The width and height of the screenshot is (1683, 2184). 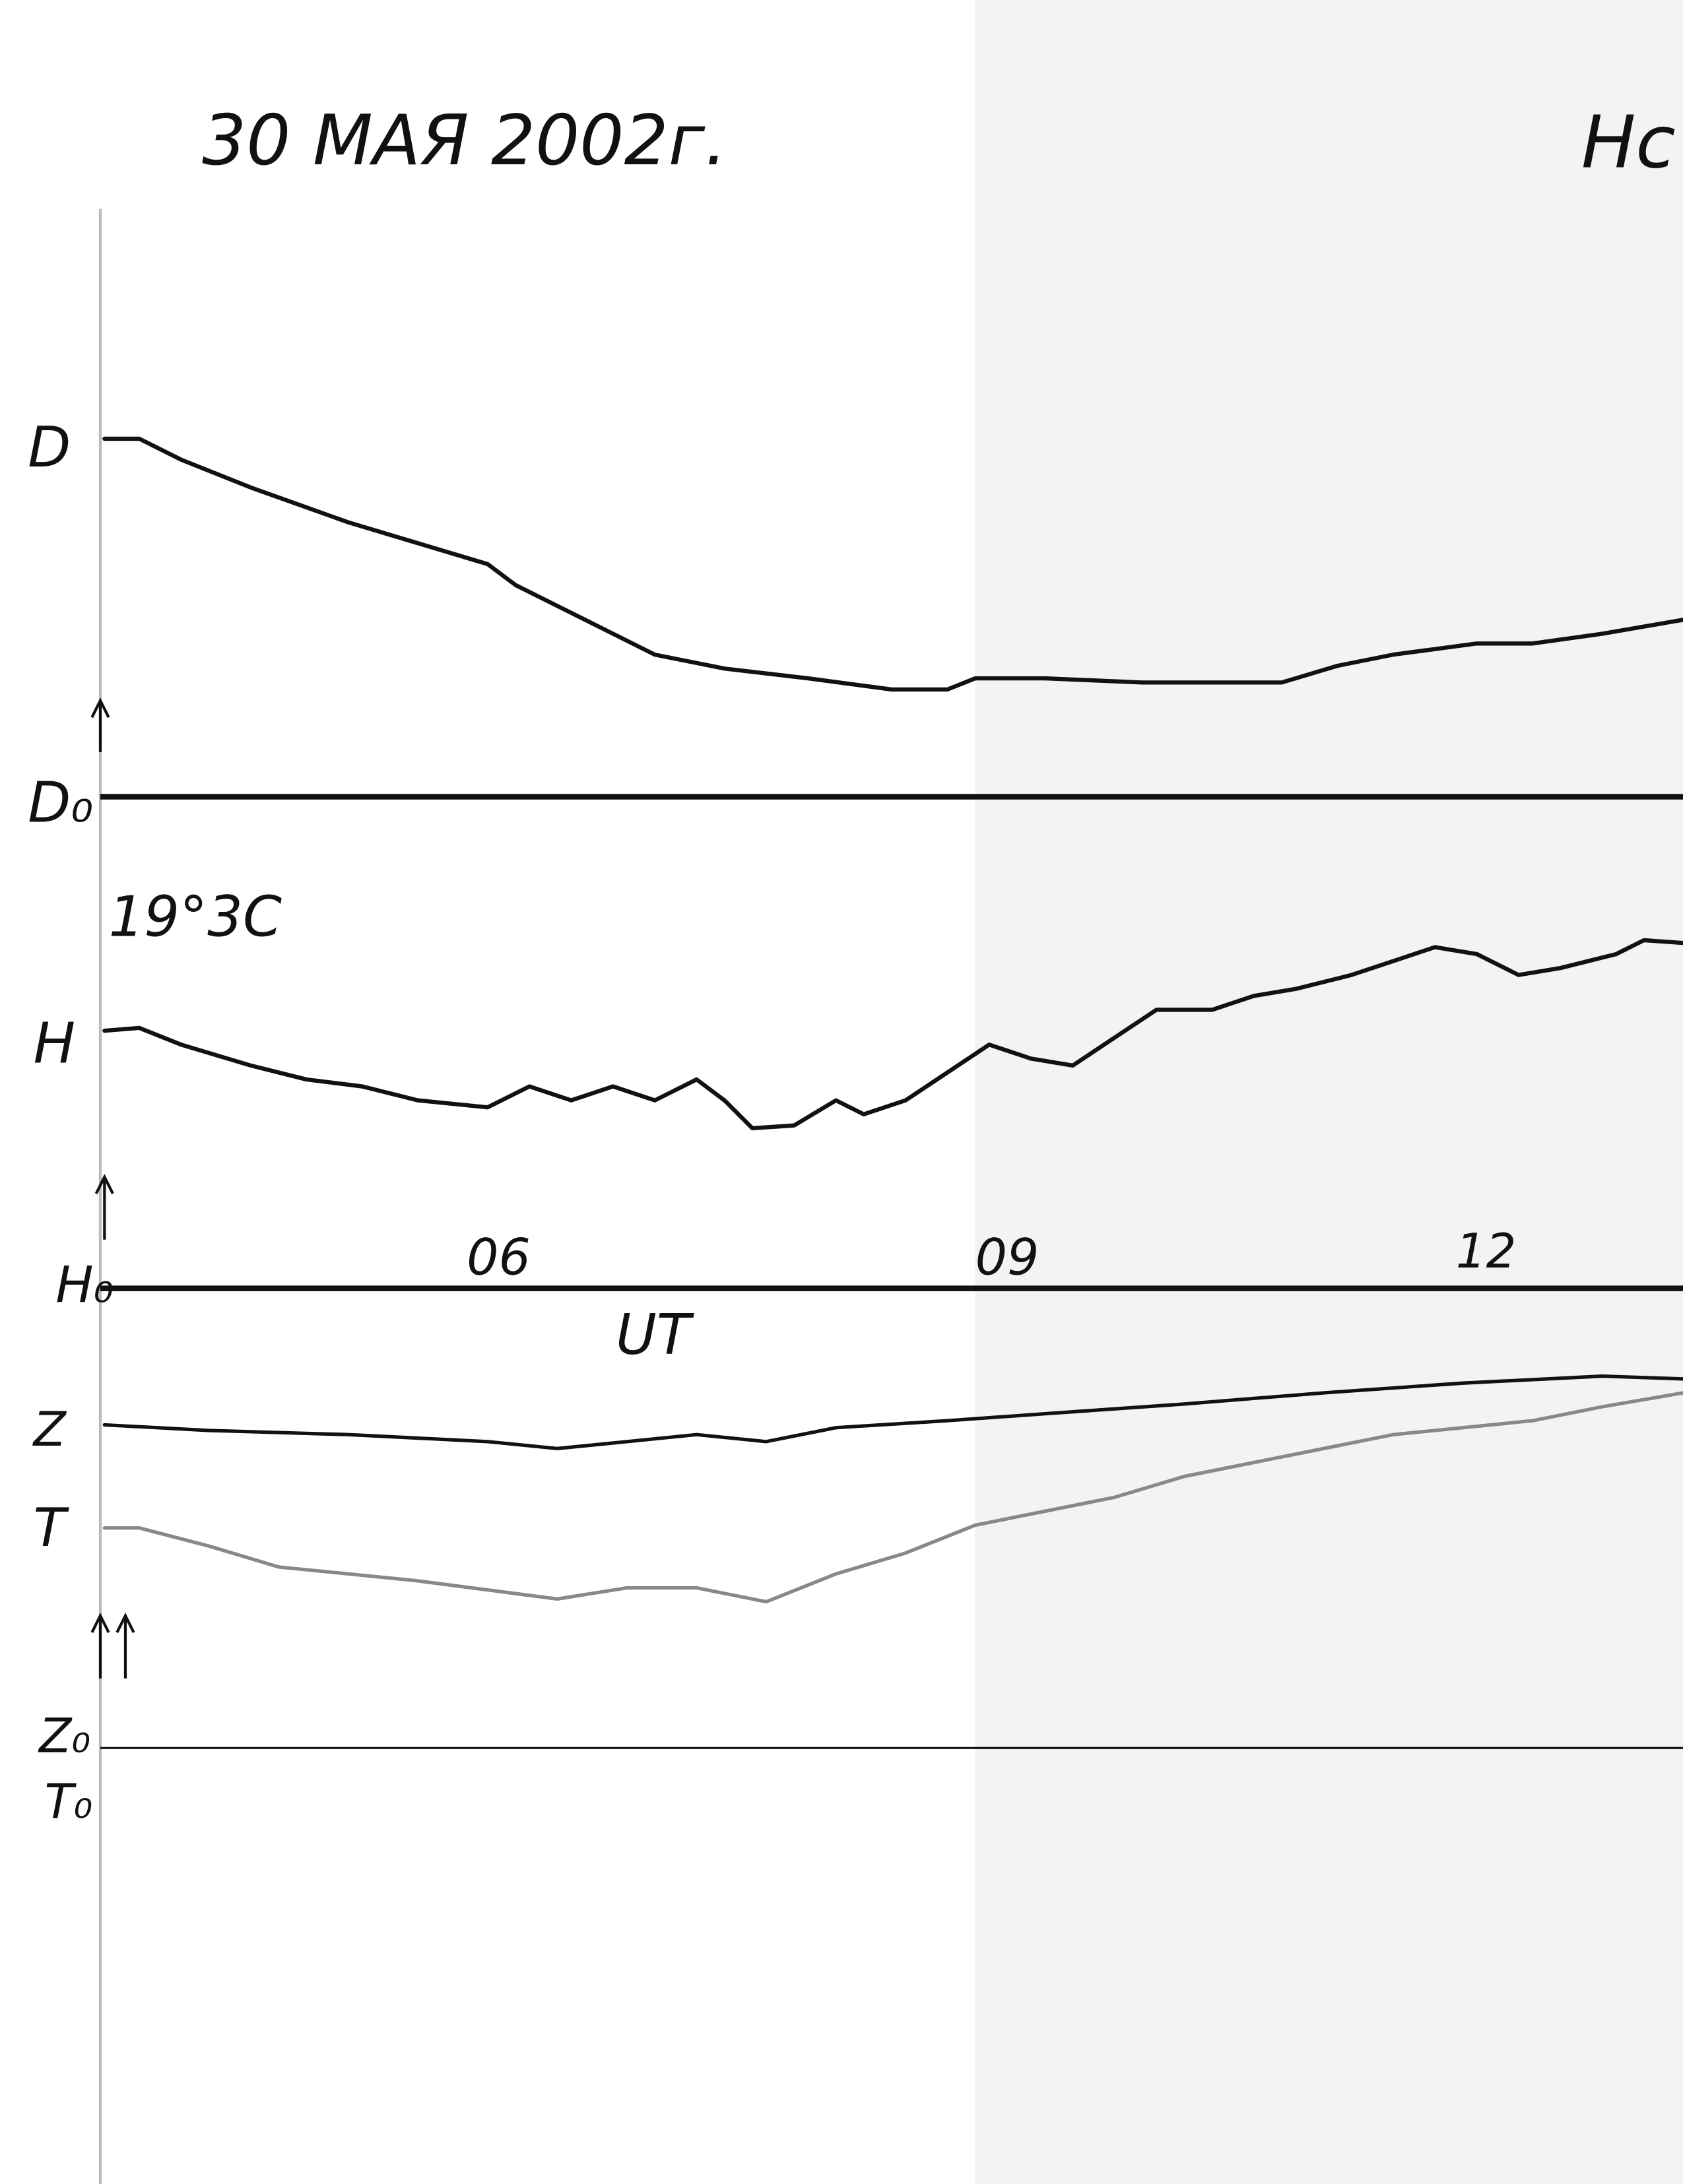 I want to click on t-trace, so click(x=892, y=1497).